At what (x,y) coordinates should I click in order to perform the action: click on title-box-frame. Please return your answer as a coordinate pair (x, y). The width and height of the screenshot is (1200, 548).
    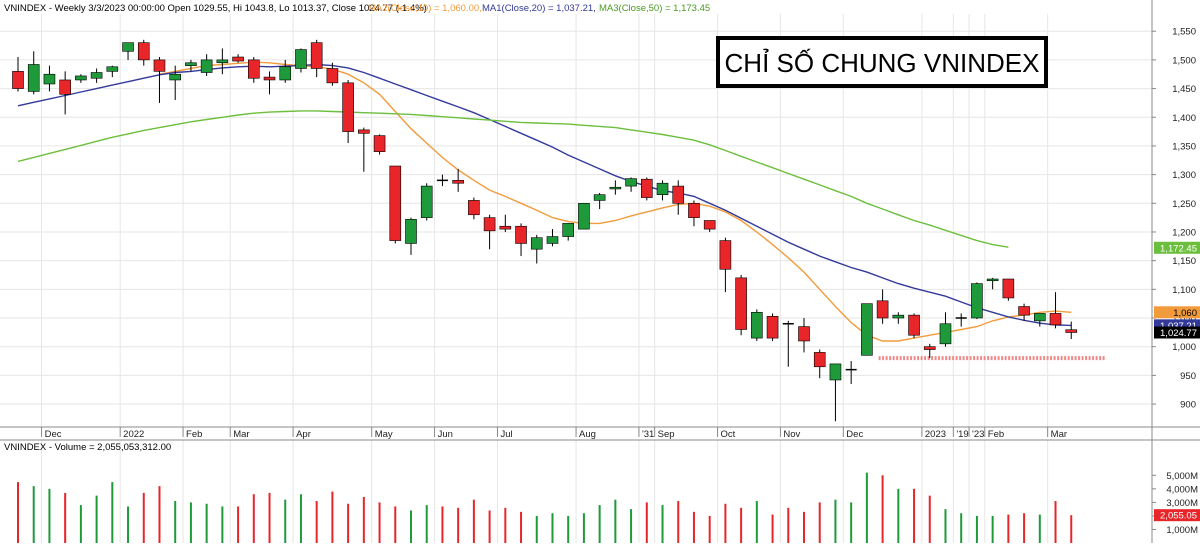
    Looking at the image, I should click on (882, 62).